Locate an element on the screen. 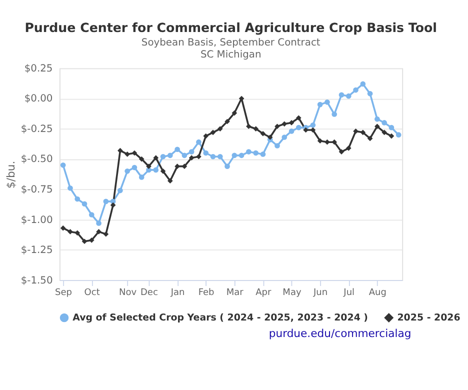 This screenshot has height=390, width=468. y-tick-label: $-1.25 is located at coordinates (36, 250).